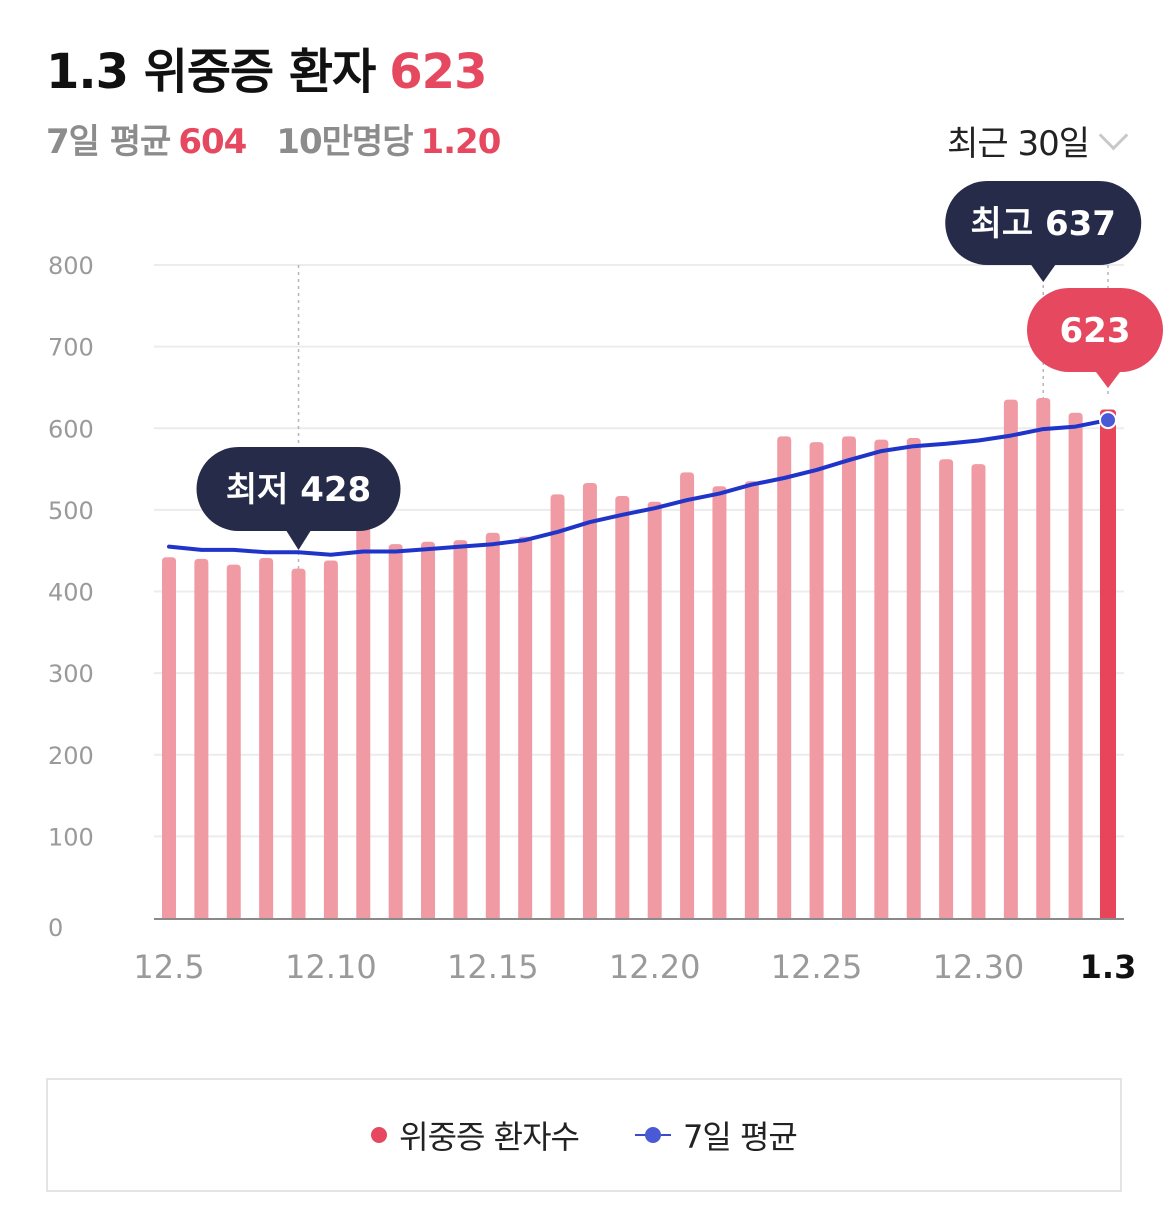  I want to click on y-tick-label: 100, so click(71, 837).